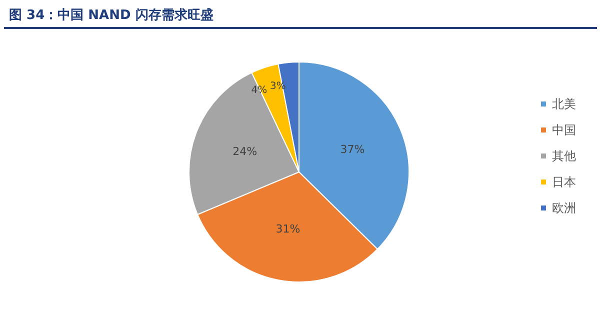  I want to click on chart-title: 图 34：中国 NAND 闪存需求旺盛, so click(111, 15).